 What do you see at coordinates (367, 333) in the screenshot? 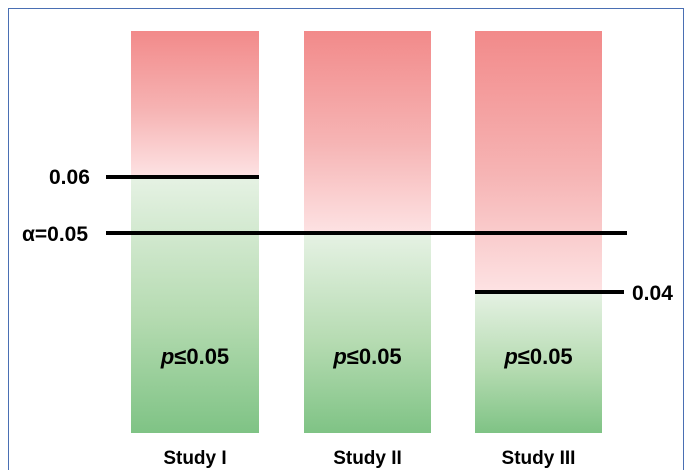
I see `bar-study-2-green-zone` at bounding box center [367, 333].